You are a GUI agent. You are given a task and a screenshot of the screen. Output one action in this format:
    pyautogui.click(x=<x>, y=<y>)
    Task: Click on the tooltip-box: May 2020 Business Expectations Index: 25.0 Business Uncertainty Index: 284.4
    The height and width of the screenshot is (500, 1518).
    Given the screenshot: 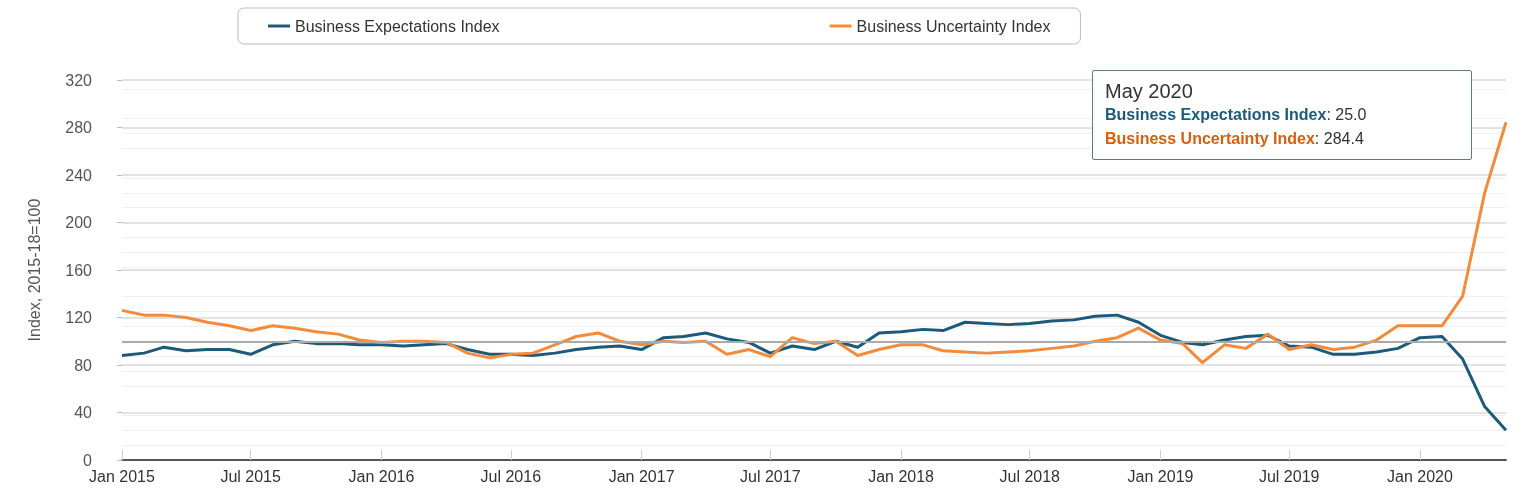 What is the action you would take?
    pyautogui.click(x=1282, y=115)
    